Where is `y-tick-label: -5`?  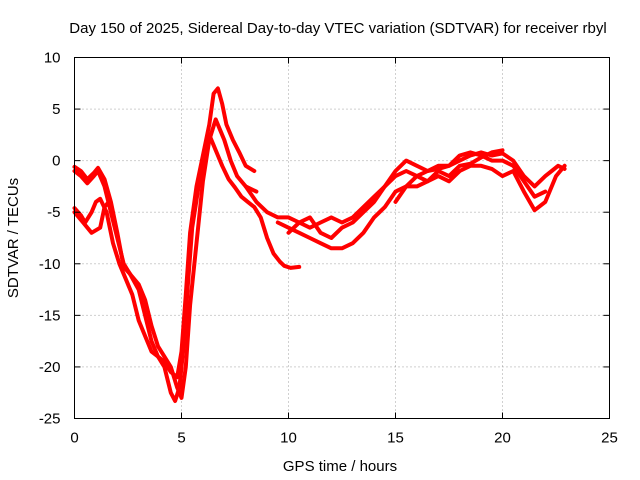
y-tick-label: -5 is located at coordinates (53, 212).